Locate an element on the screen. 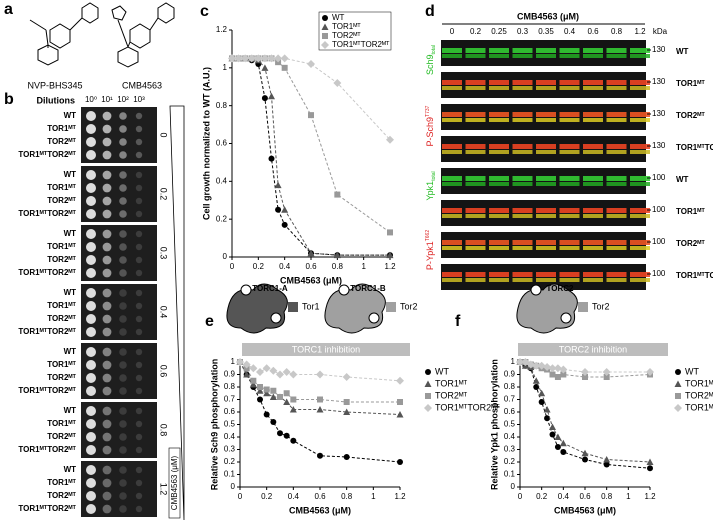  antibody-name: Ypk1 is located at coordinates (430, 191).